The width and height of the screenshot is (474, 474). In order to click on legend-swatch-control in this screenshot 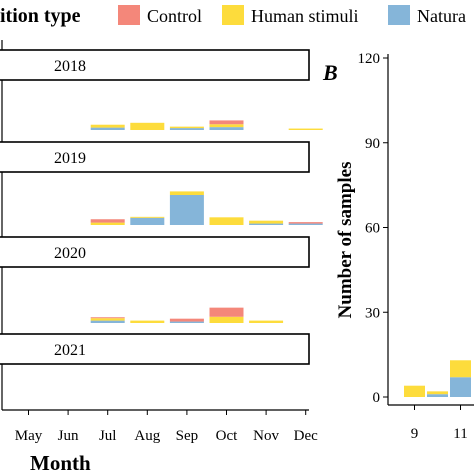, I will do `click(129, 15)`.